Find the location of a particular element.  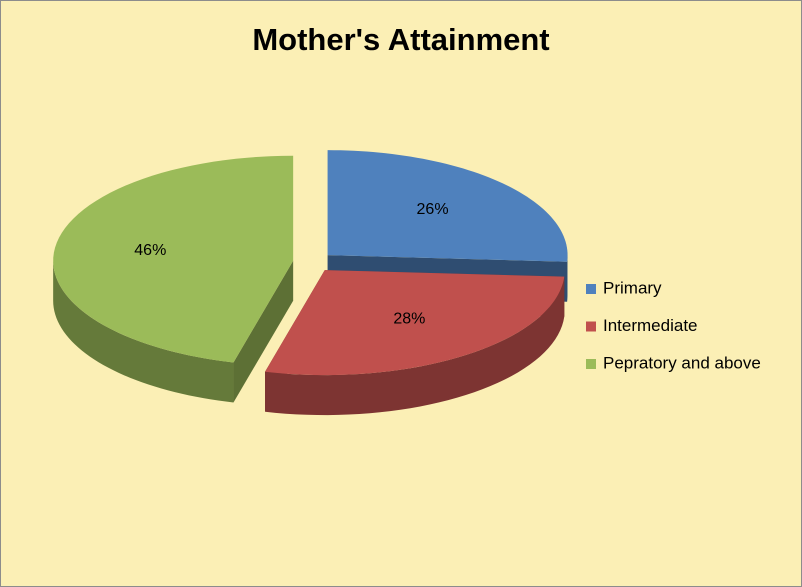

data-label: 46% is located at coordinates (150, 250).